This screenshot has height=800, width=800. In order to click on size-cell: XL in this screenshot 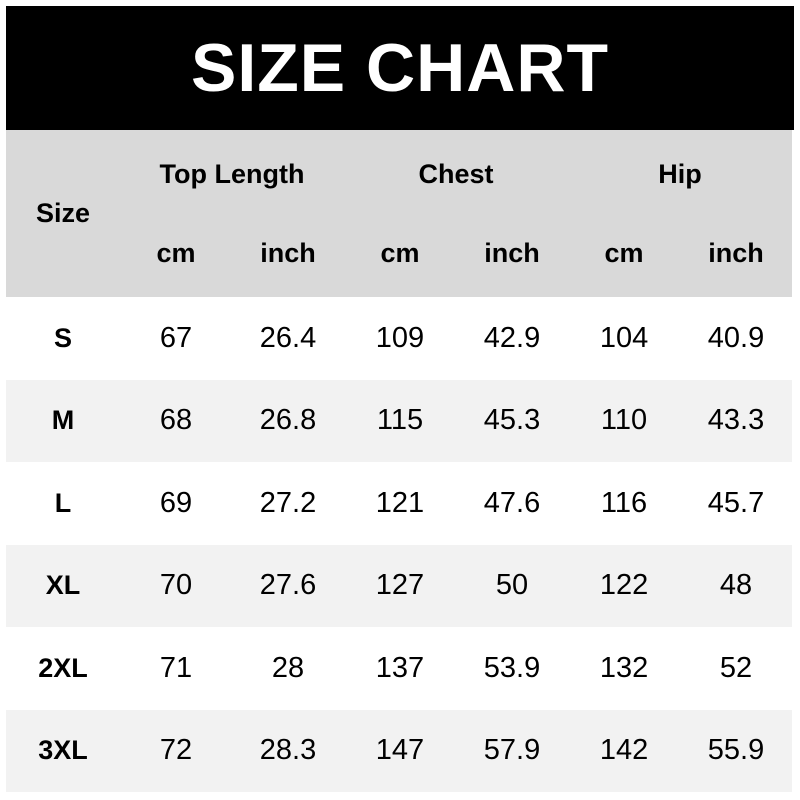, I will do `click(63, 585)`.